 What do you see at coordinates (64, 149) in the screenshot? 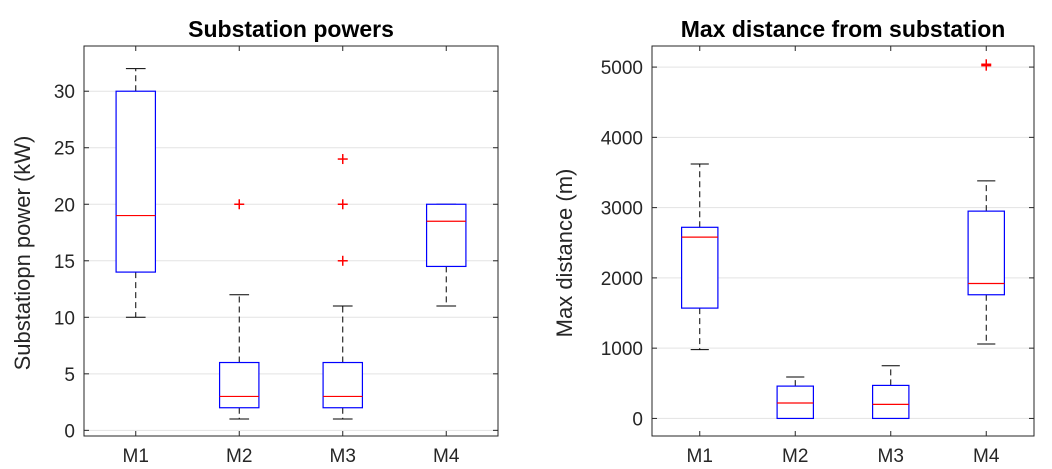
I see `y-tick-label: 25` at bounding box center [64, 149].